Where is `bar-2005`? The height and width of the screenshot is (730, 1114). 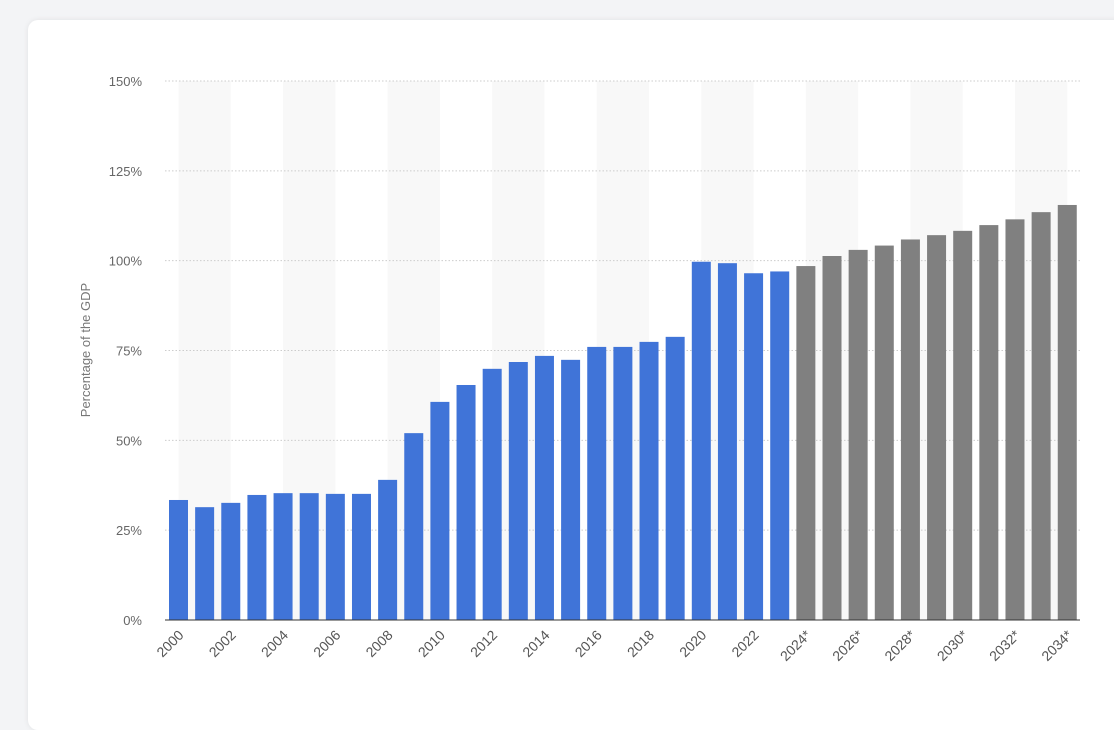 bar-2005 is located at coordinates (309, 556).